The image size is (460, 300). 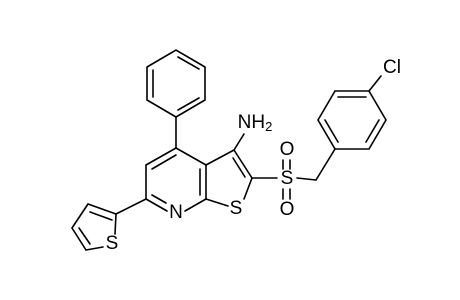 I want to click on atom-label: Cl, so click(x=392, y=67).